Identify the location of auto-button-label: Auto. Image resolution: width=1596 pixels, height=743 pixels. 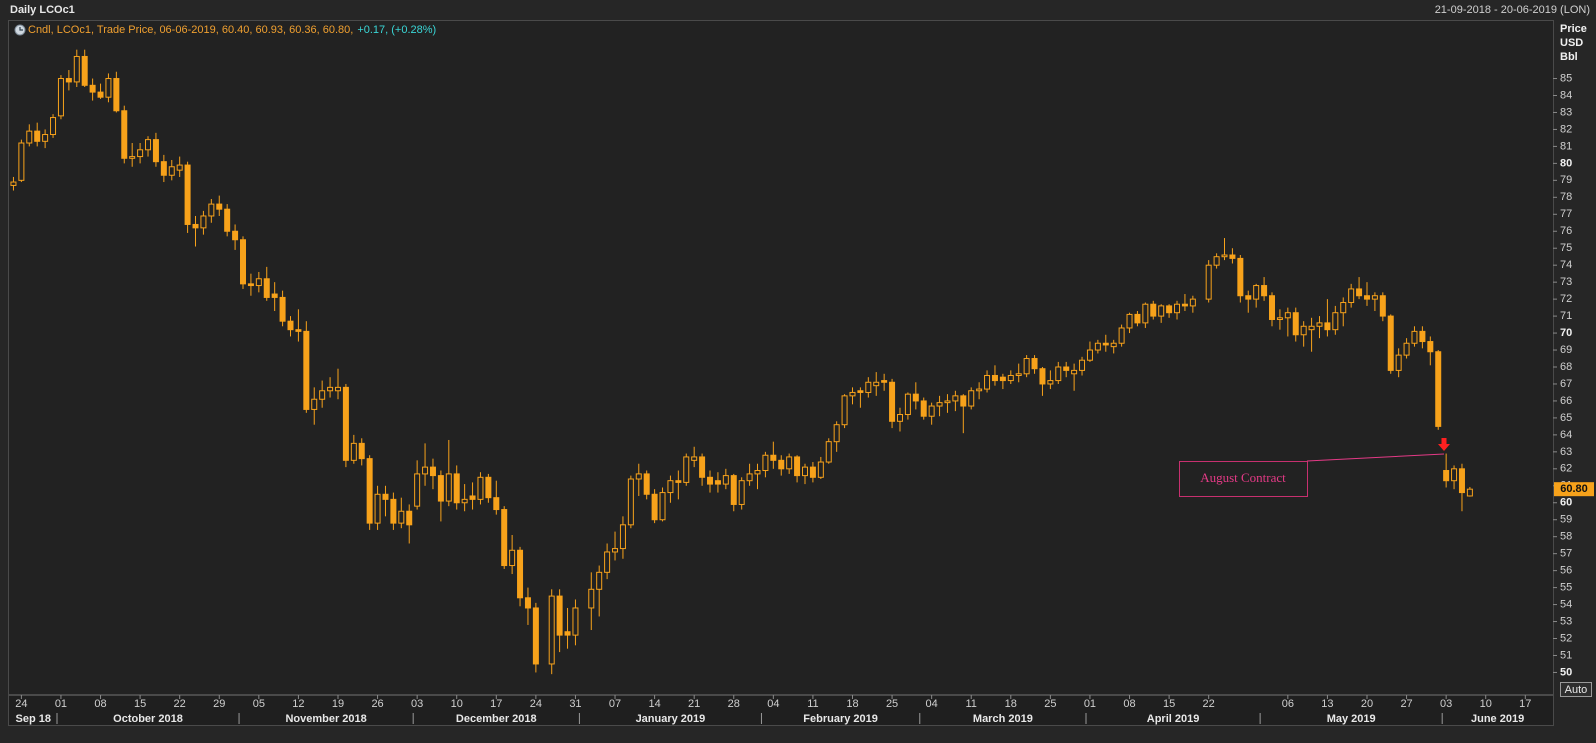
(1576, 690).